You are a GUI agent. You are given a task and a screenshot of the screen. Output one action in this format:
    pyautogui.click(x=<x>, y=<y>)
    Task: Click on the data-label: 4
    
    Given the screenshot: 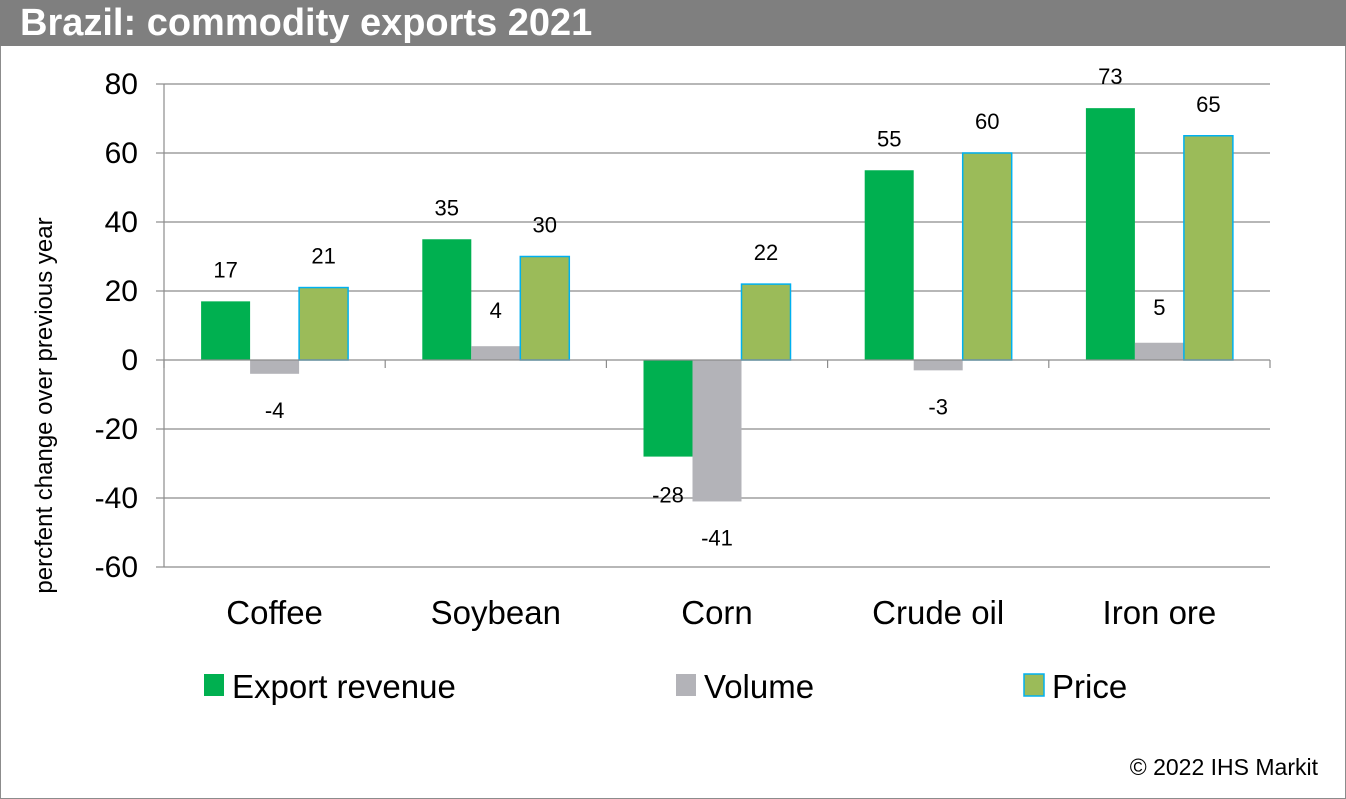 What is the action you would take?
    pyautogui.click(x=496, y=310)
    